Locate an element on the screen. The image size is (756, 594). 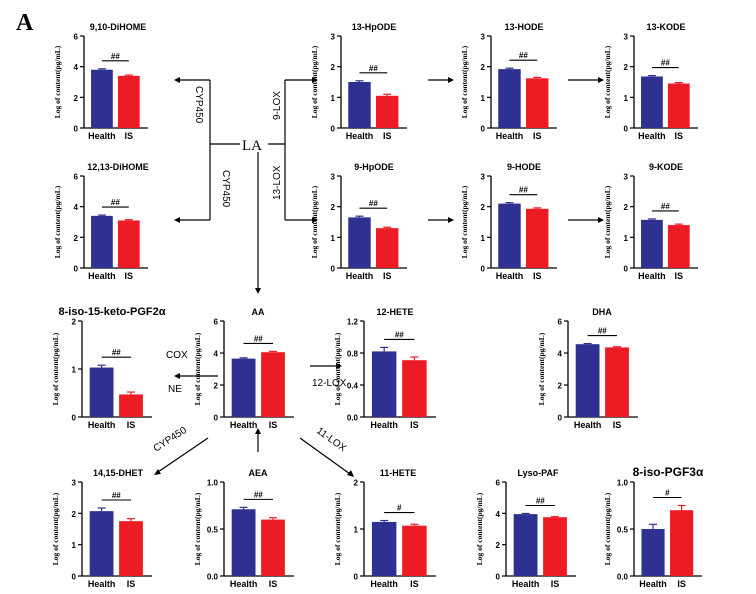
y-tick-label: 0.8 is located at coordinates (353, 354).